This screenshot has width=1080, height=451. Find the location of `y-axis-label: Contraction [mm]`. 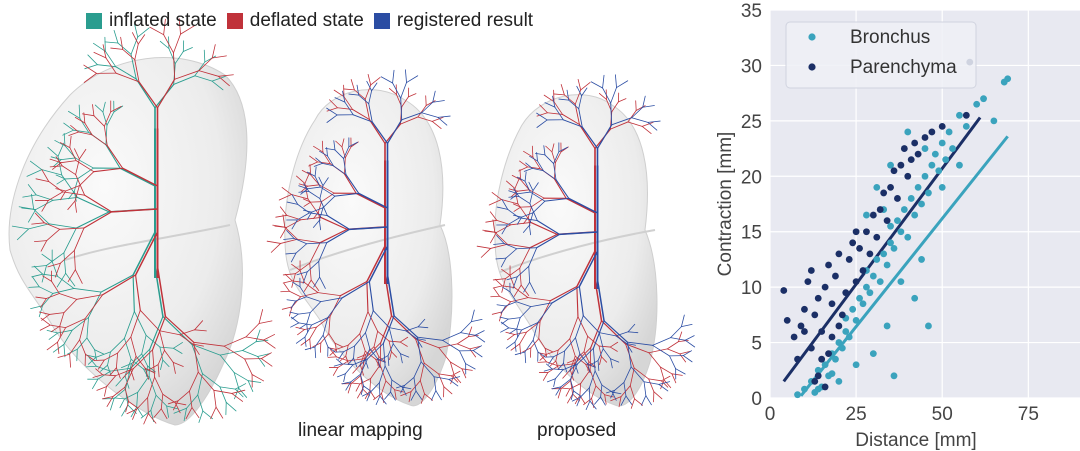

y-axis-label: Contraction [mm] is located at coordinates (725, 204).